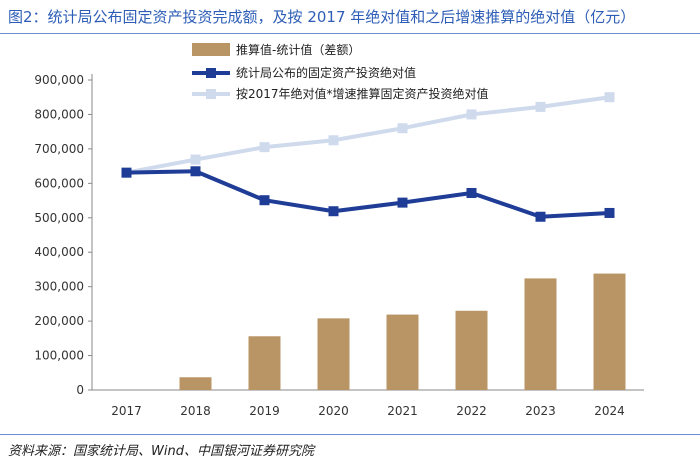 The image size is (700, 467). What do you see at coordinates (80, 390) in the screenshot?
I see `y-tick-label: 0` at bounding box center [80, 390].